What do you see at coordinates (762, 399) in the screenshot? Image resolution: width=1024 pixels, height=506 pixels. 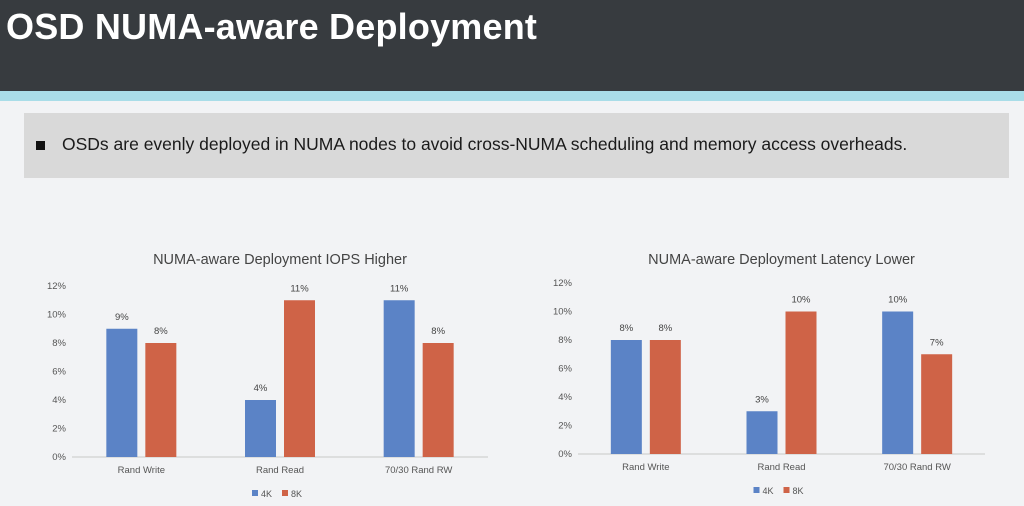 I see `bar-value-label: 3%` at bounding box center [762, 399].